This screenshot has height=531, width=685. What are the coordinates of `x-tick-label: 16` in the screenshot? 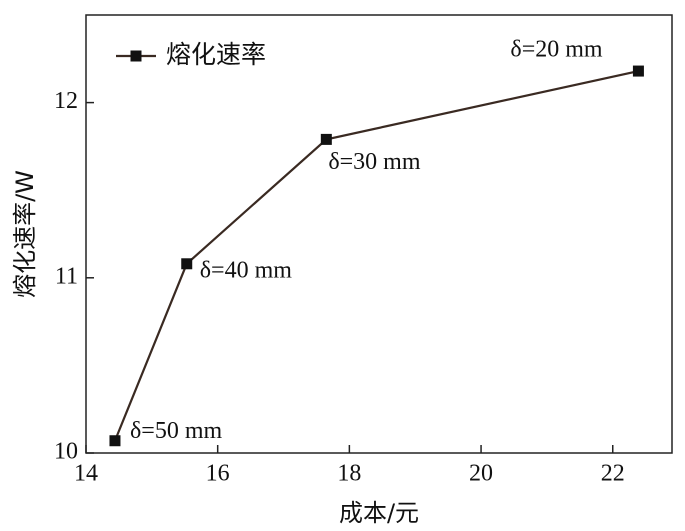 It's located at (218, 474).